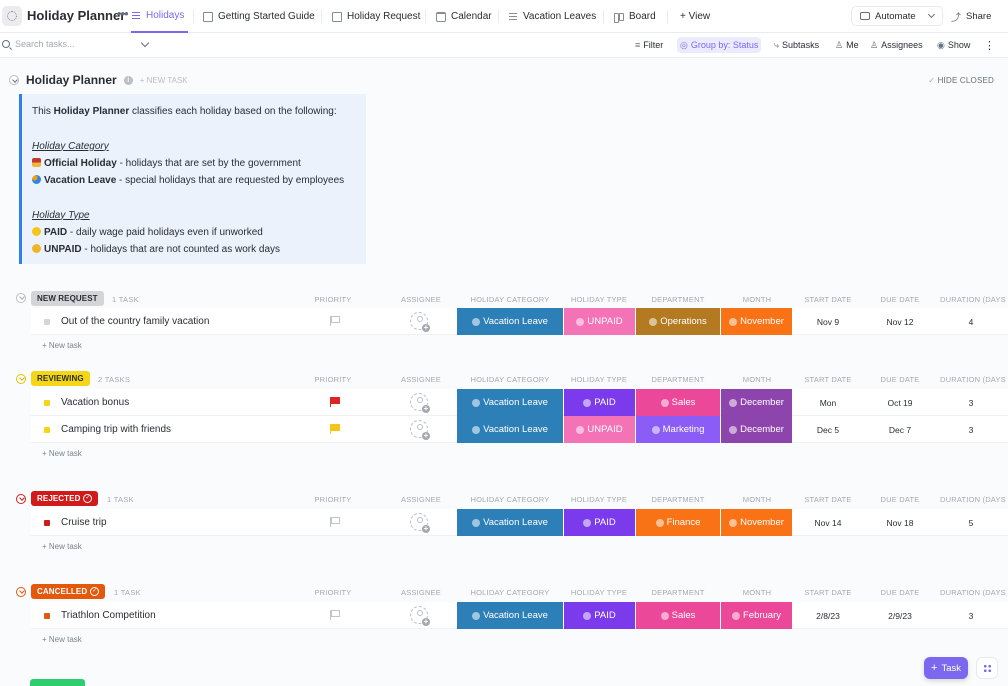  Describe the element at coordinates (649, 45) in the screenshot. I see `filter-button: ≡ Filter` at that location.